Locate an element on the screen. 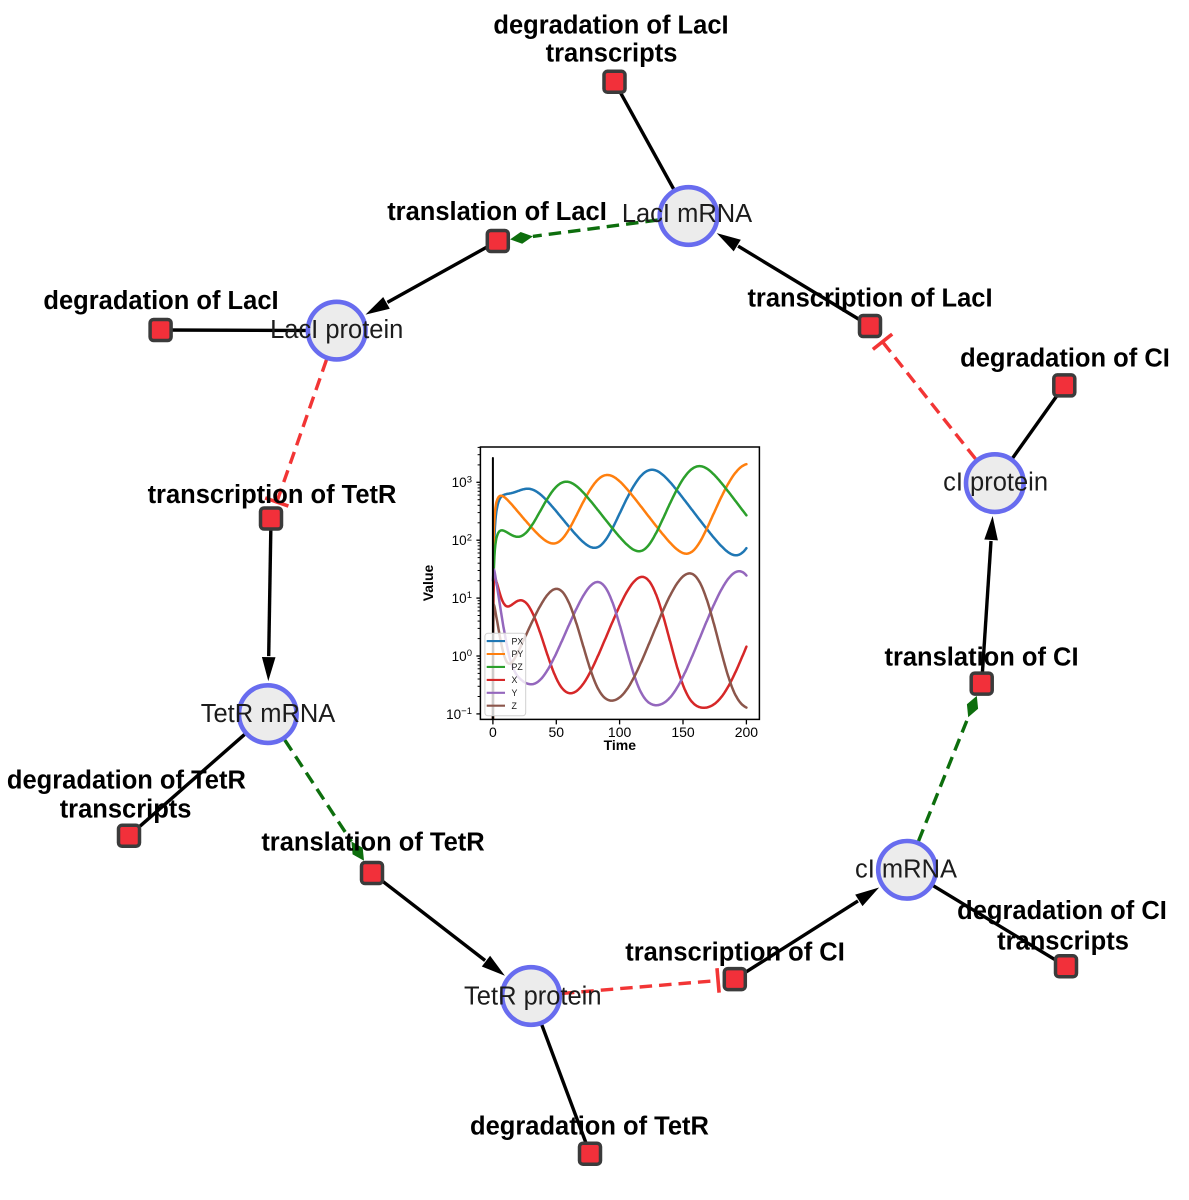 The width and height of the screenshot is (1189, 1200). svg-text: PZ is located at coordinates (518, 667).